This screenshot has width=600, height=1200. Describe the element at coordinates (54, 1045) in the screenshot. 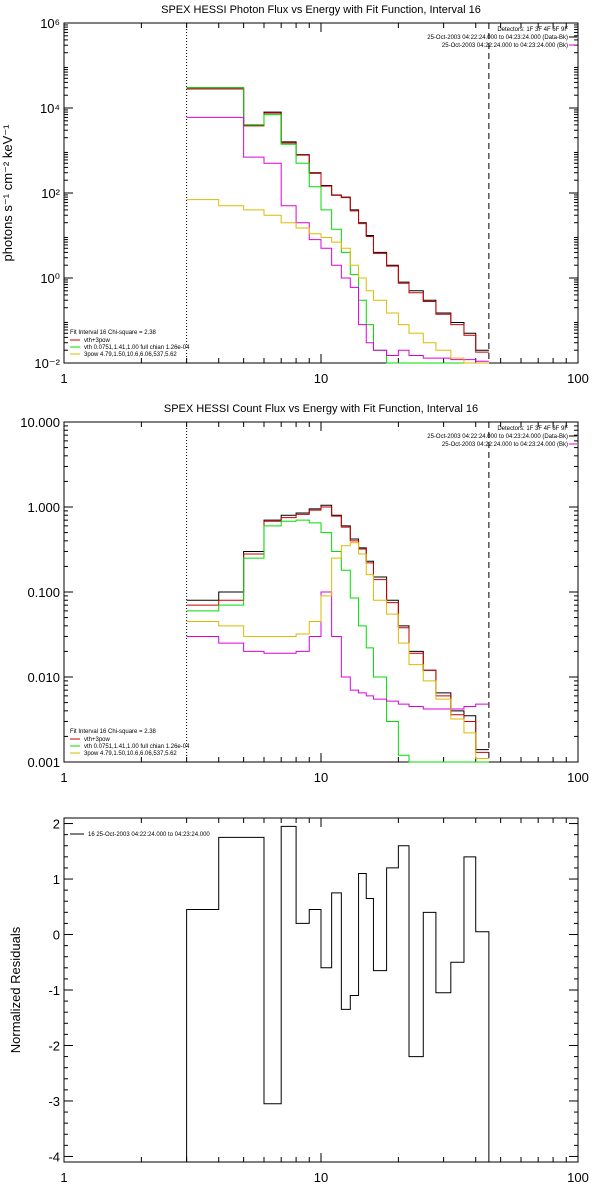

I see `y-tick-label: -2` at that location.